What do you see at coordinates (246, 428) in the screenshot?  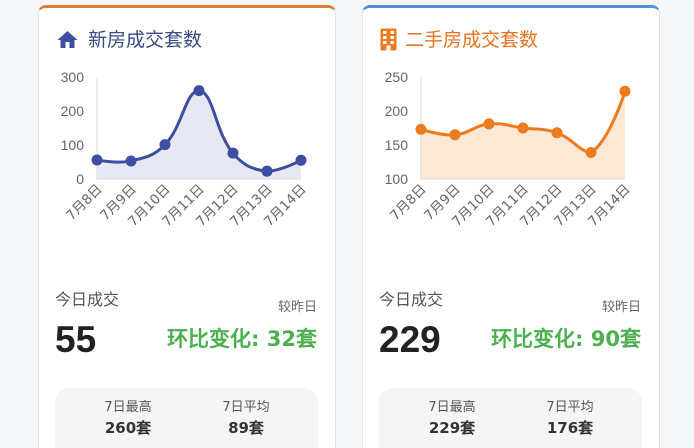 I see `stat-value: 89套` at bounding box center [246, 428].